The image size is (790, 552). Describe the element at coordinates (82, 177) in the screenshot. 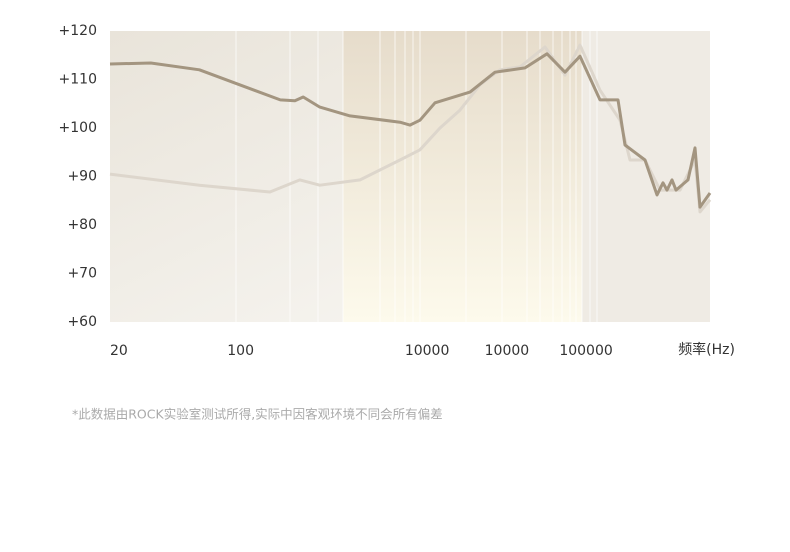

I see `y-tick-label: +90` at that location.